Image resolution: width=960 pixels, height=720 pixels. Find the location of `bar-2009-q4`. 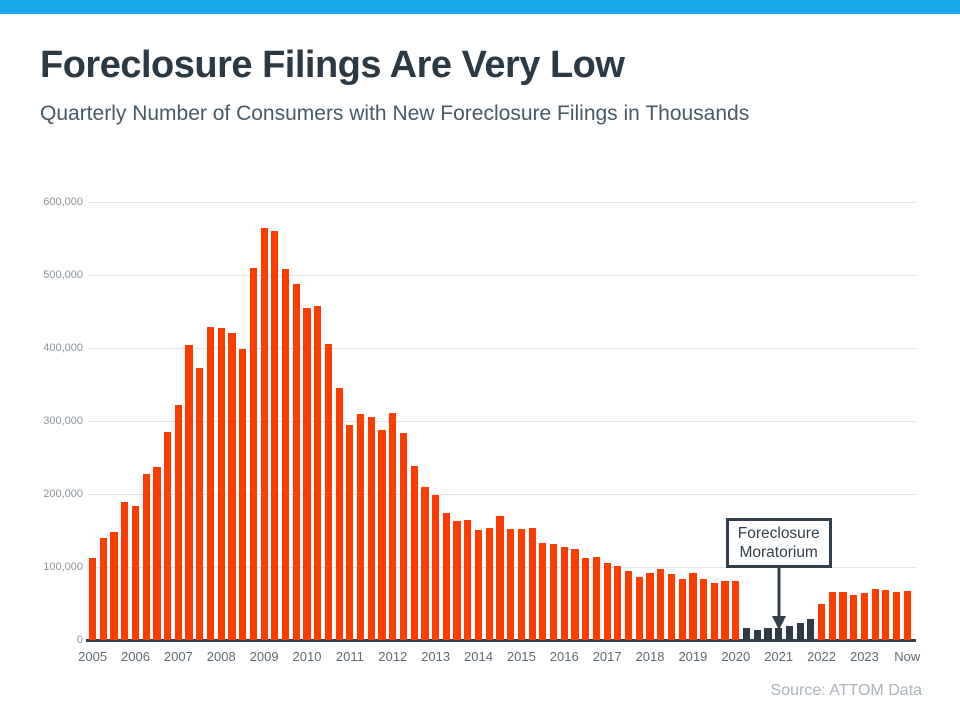

bar-2009-q4 is located at coordinates (296, 462).